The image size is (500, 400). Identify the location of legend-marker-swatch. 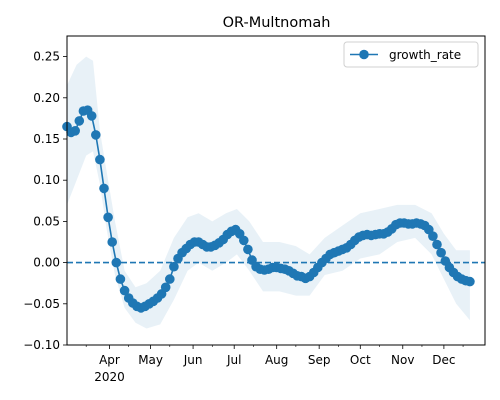
(364, 54).